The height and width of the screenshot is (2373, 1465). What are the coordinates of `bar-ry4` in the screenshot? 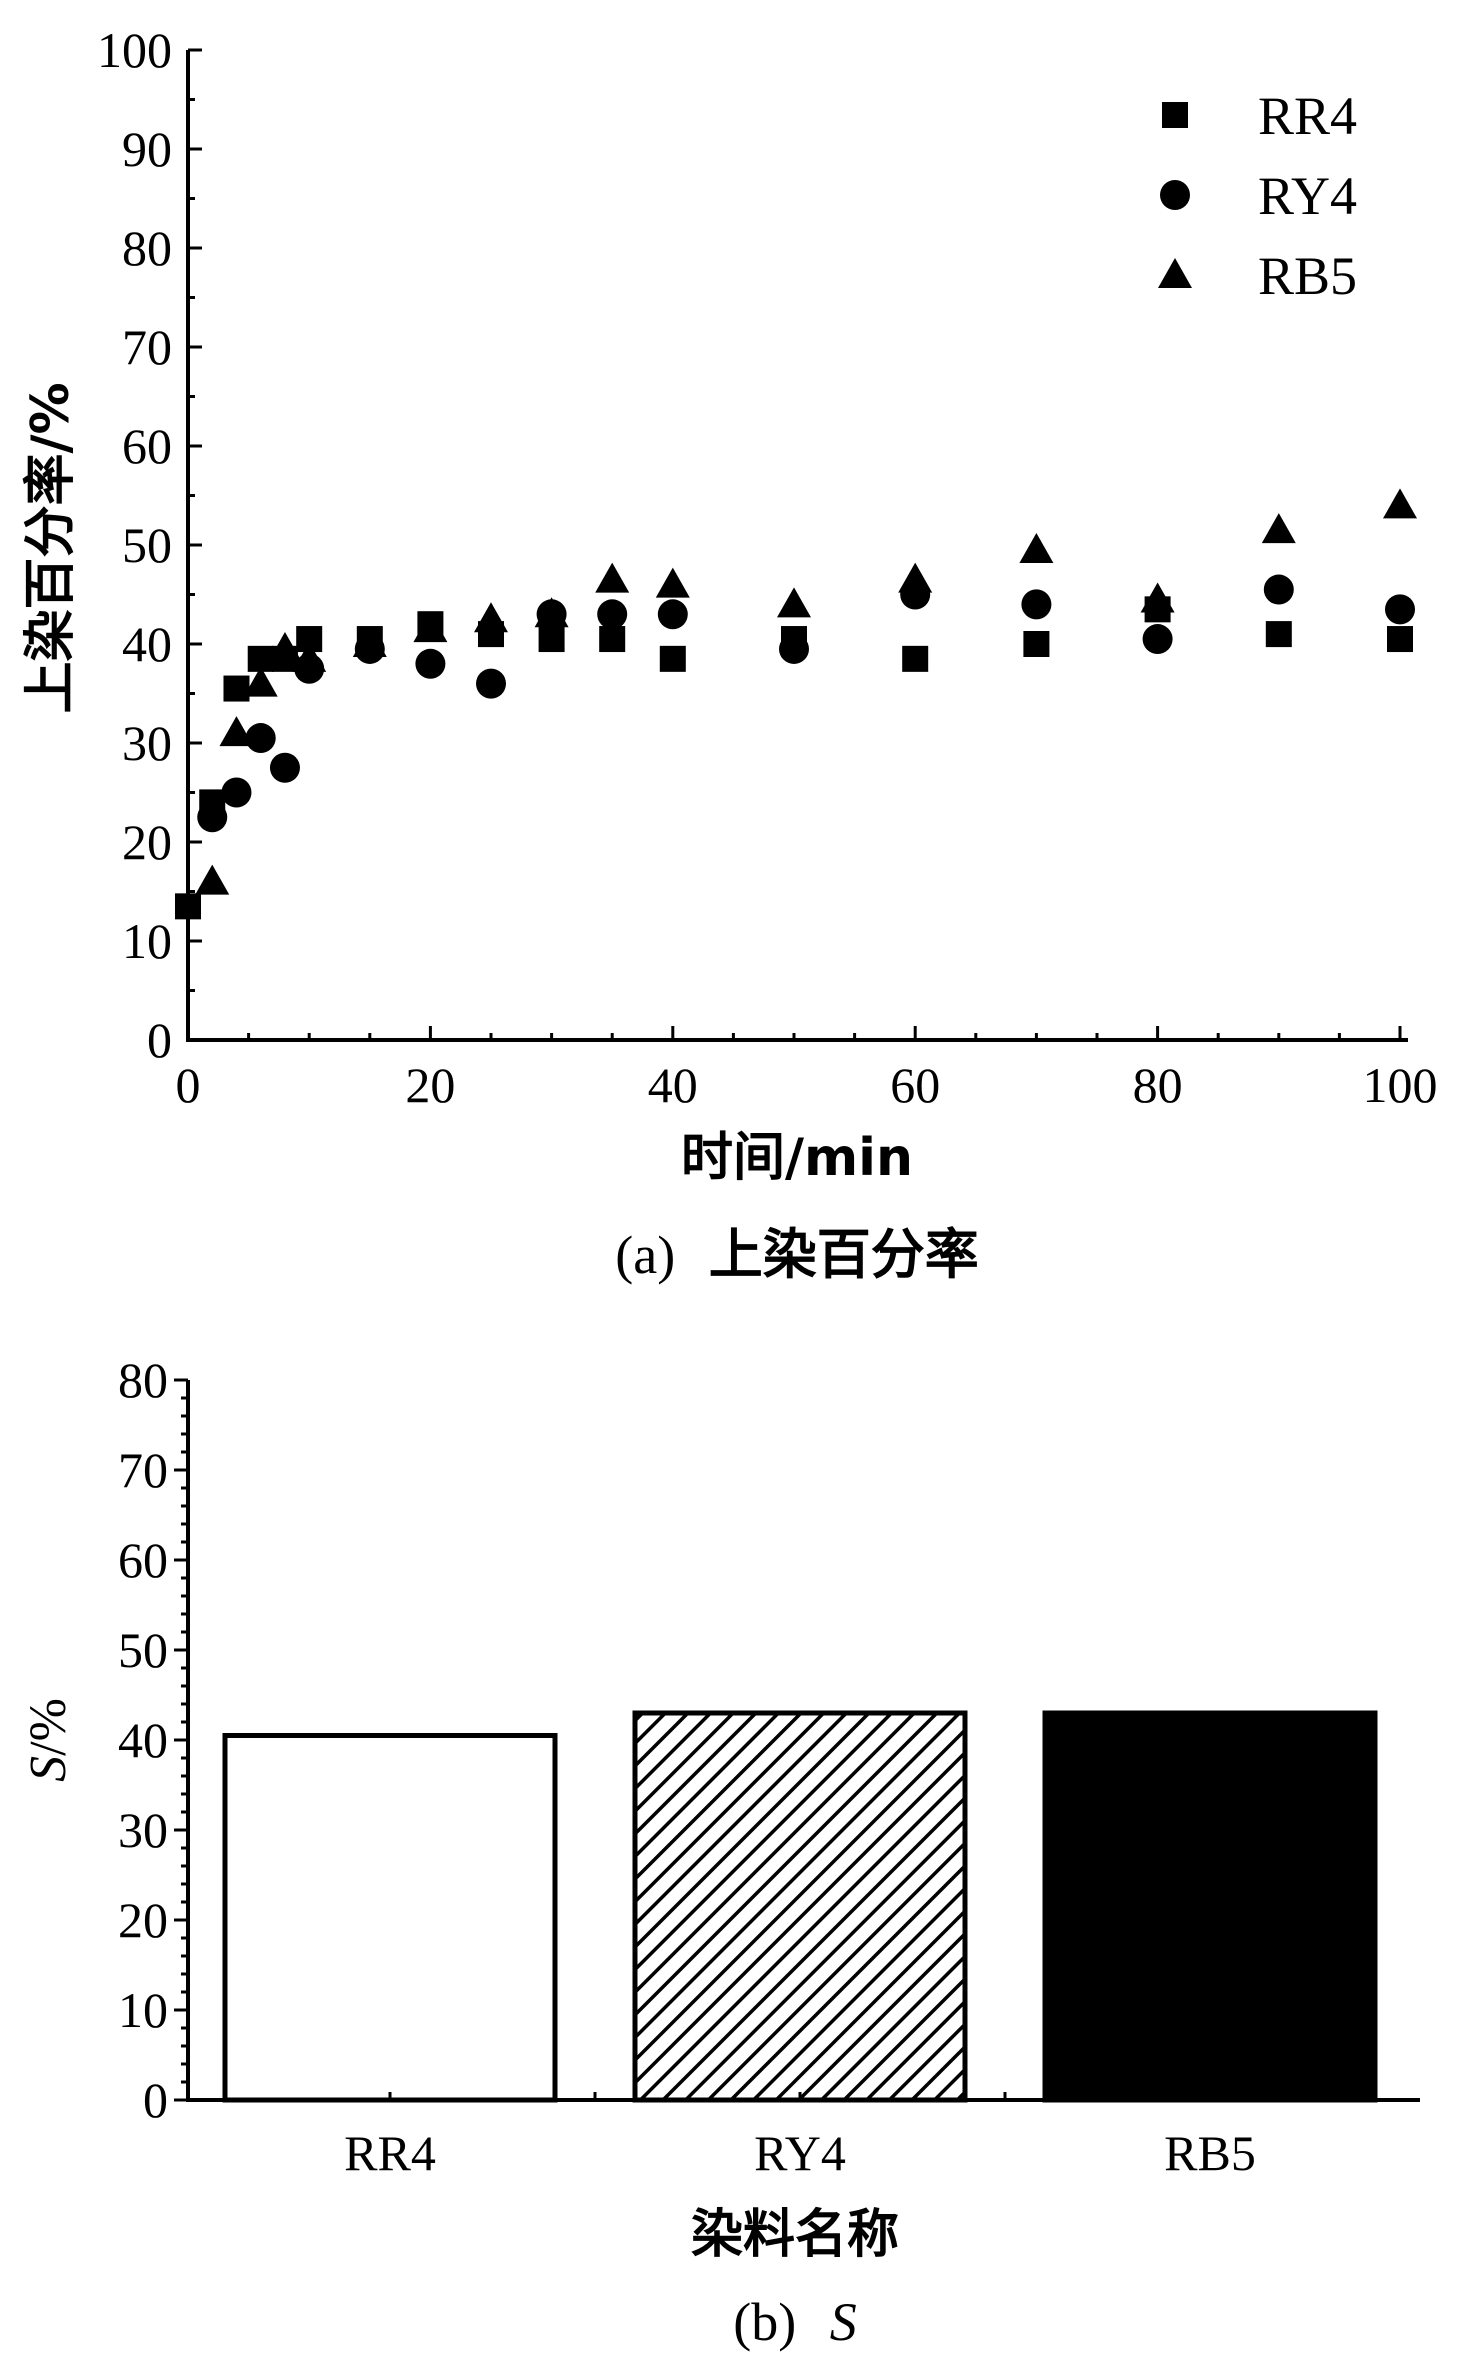 It's located at (800, 1906).